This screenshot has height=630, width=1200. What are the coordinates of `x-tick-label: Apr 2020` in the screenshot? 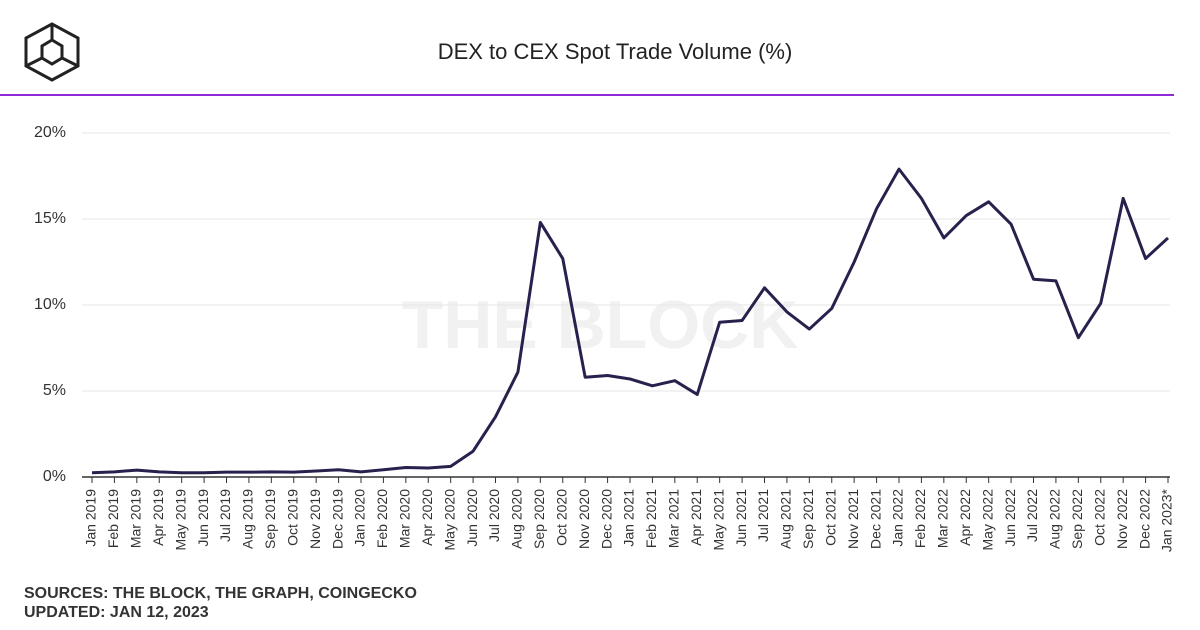 It's located at (427, 517).